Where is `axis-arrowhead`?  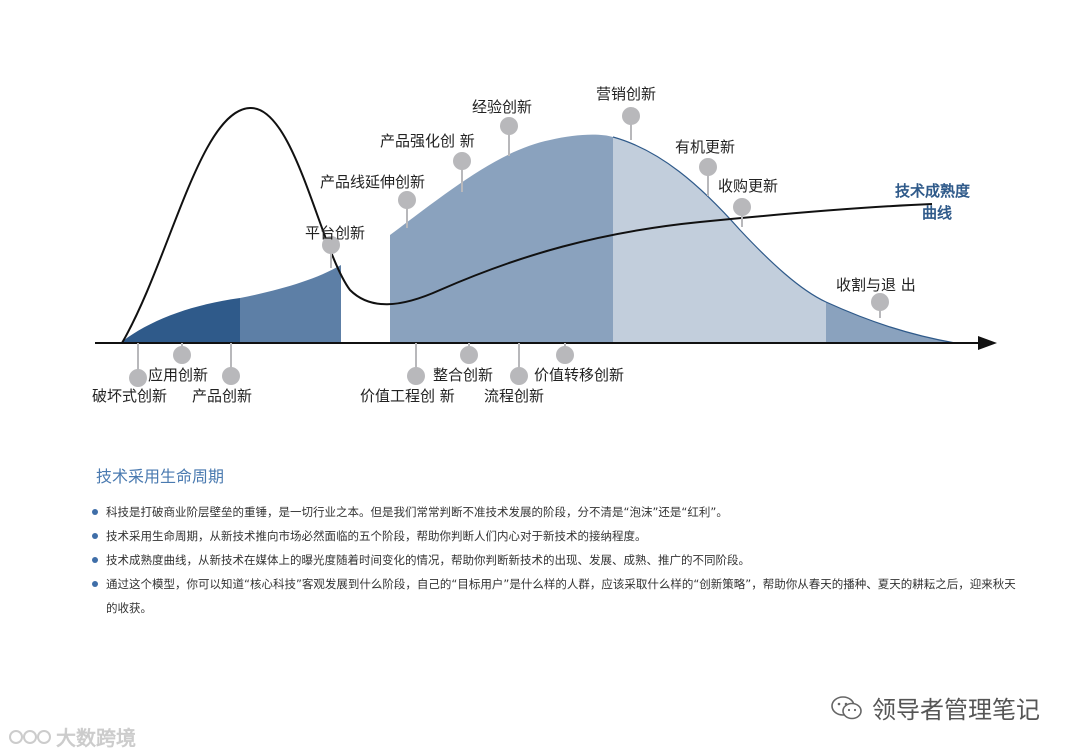
axis-arrowhead is located at coordinates (987, 343).